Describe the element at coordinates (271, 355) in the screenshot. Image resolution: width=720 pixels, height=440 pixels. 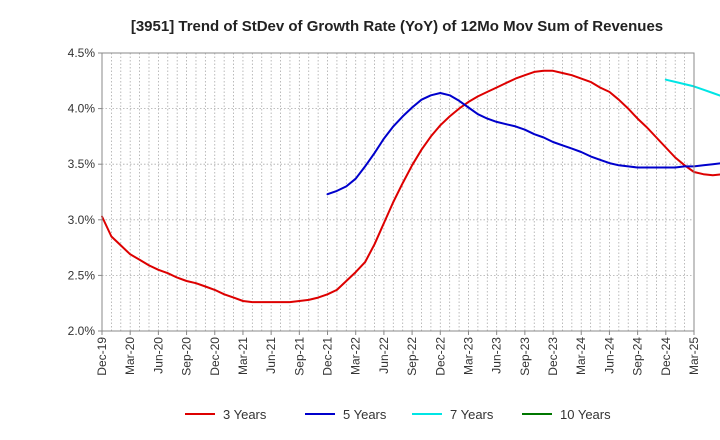
I see `x-tick-label: Jun-21` at that location.